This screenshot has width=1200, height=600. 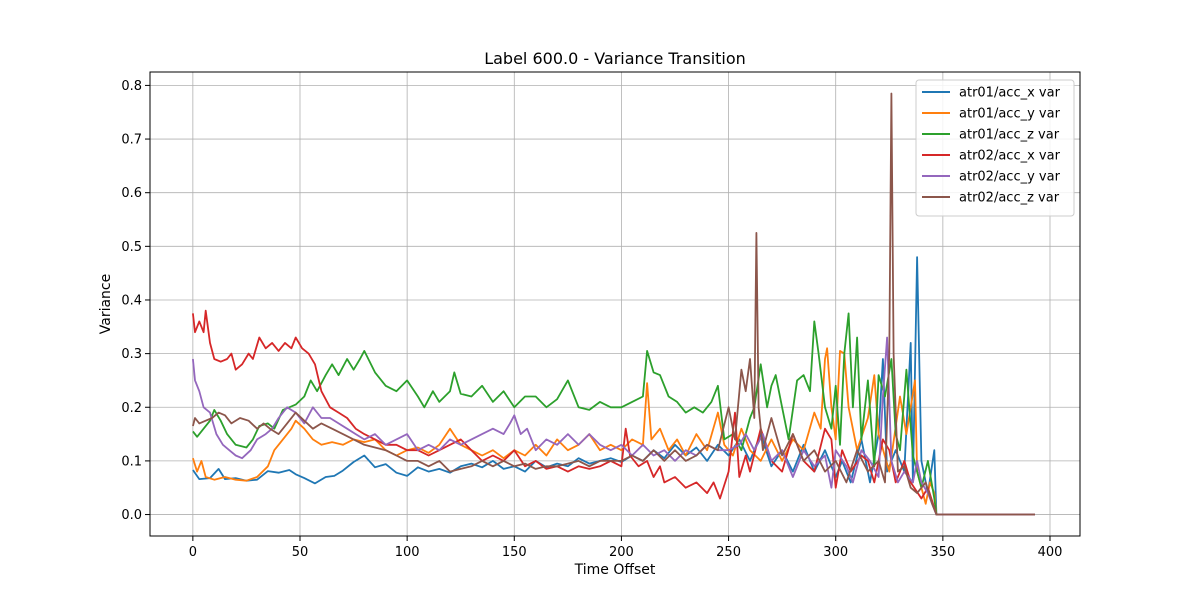 What do you see at coordinates (131, 247) in the screenshot?
I see `y-tick-label: 0.5` at bounding box center [131, 247].